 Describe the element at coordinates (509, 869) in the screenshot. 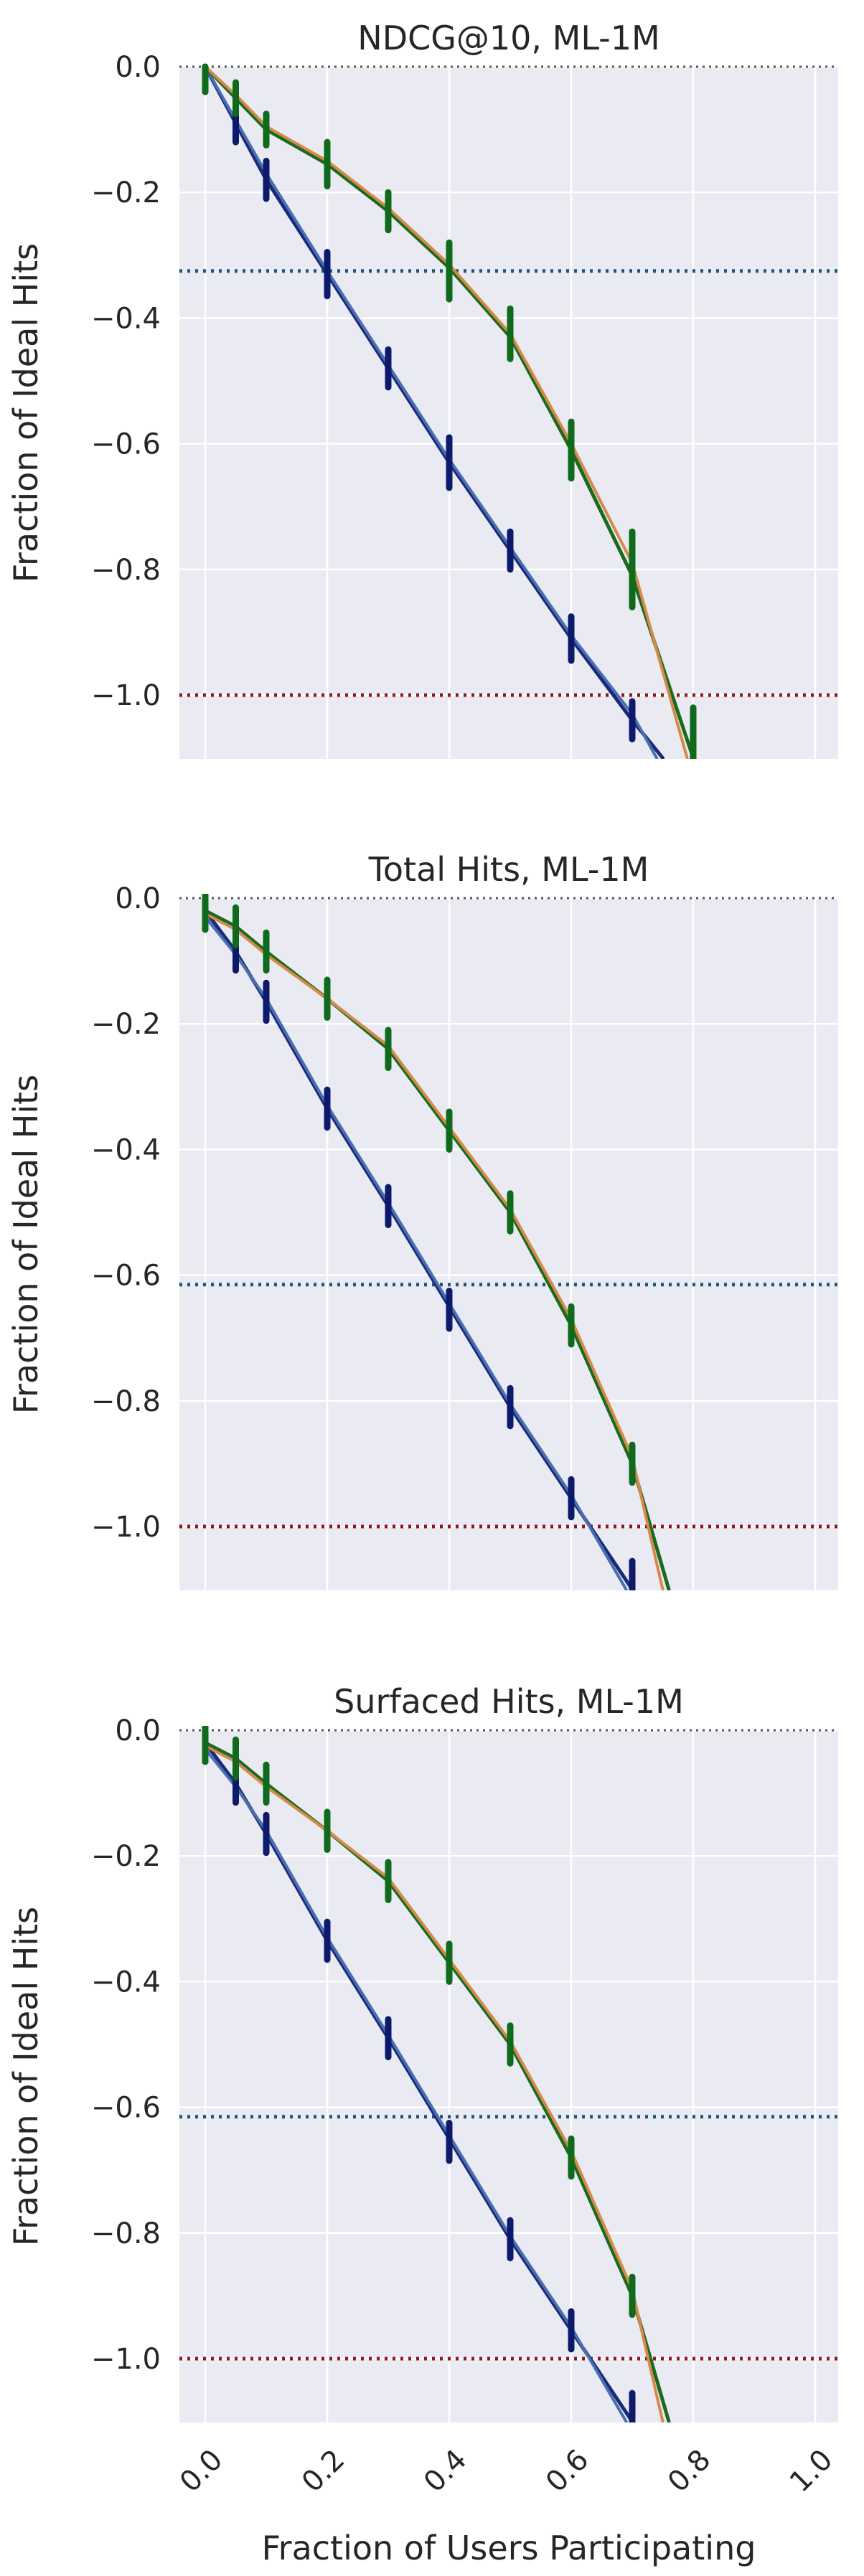

I see `chart-title: Total Hits, ML-1M` at that location.